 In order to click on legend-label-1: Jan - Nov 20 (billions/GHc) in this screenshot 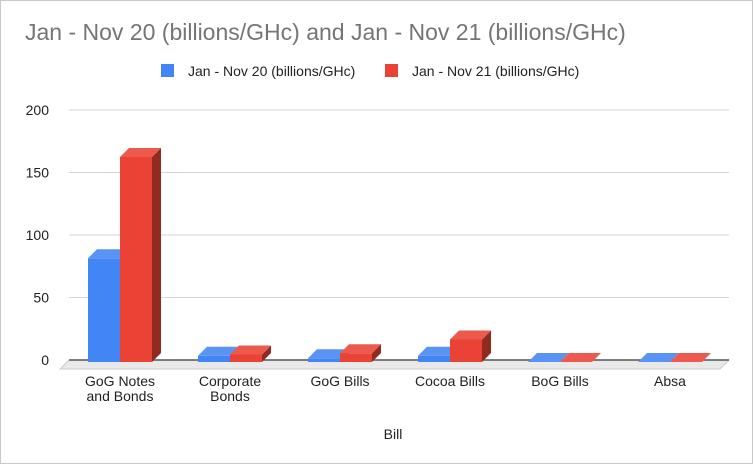, I will do `click(271, 71)`.